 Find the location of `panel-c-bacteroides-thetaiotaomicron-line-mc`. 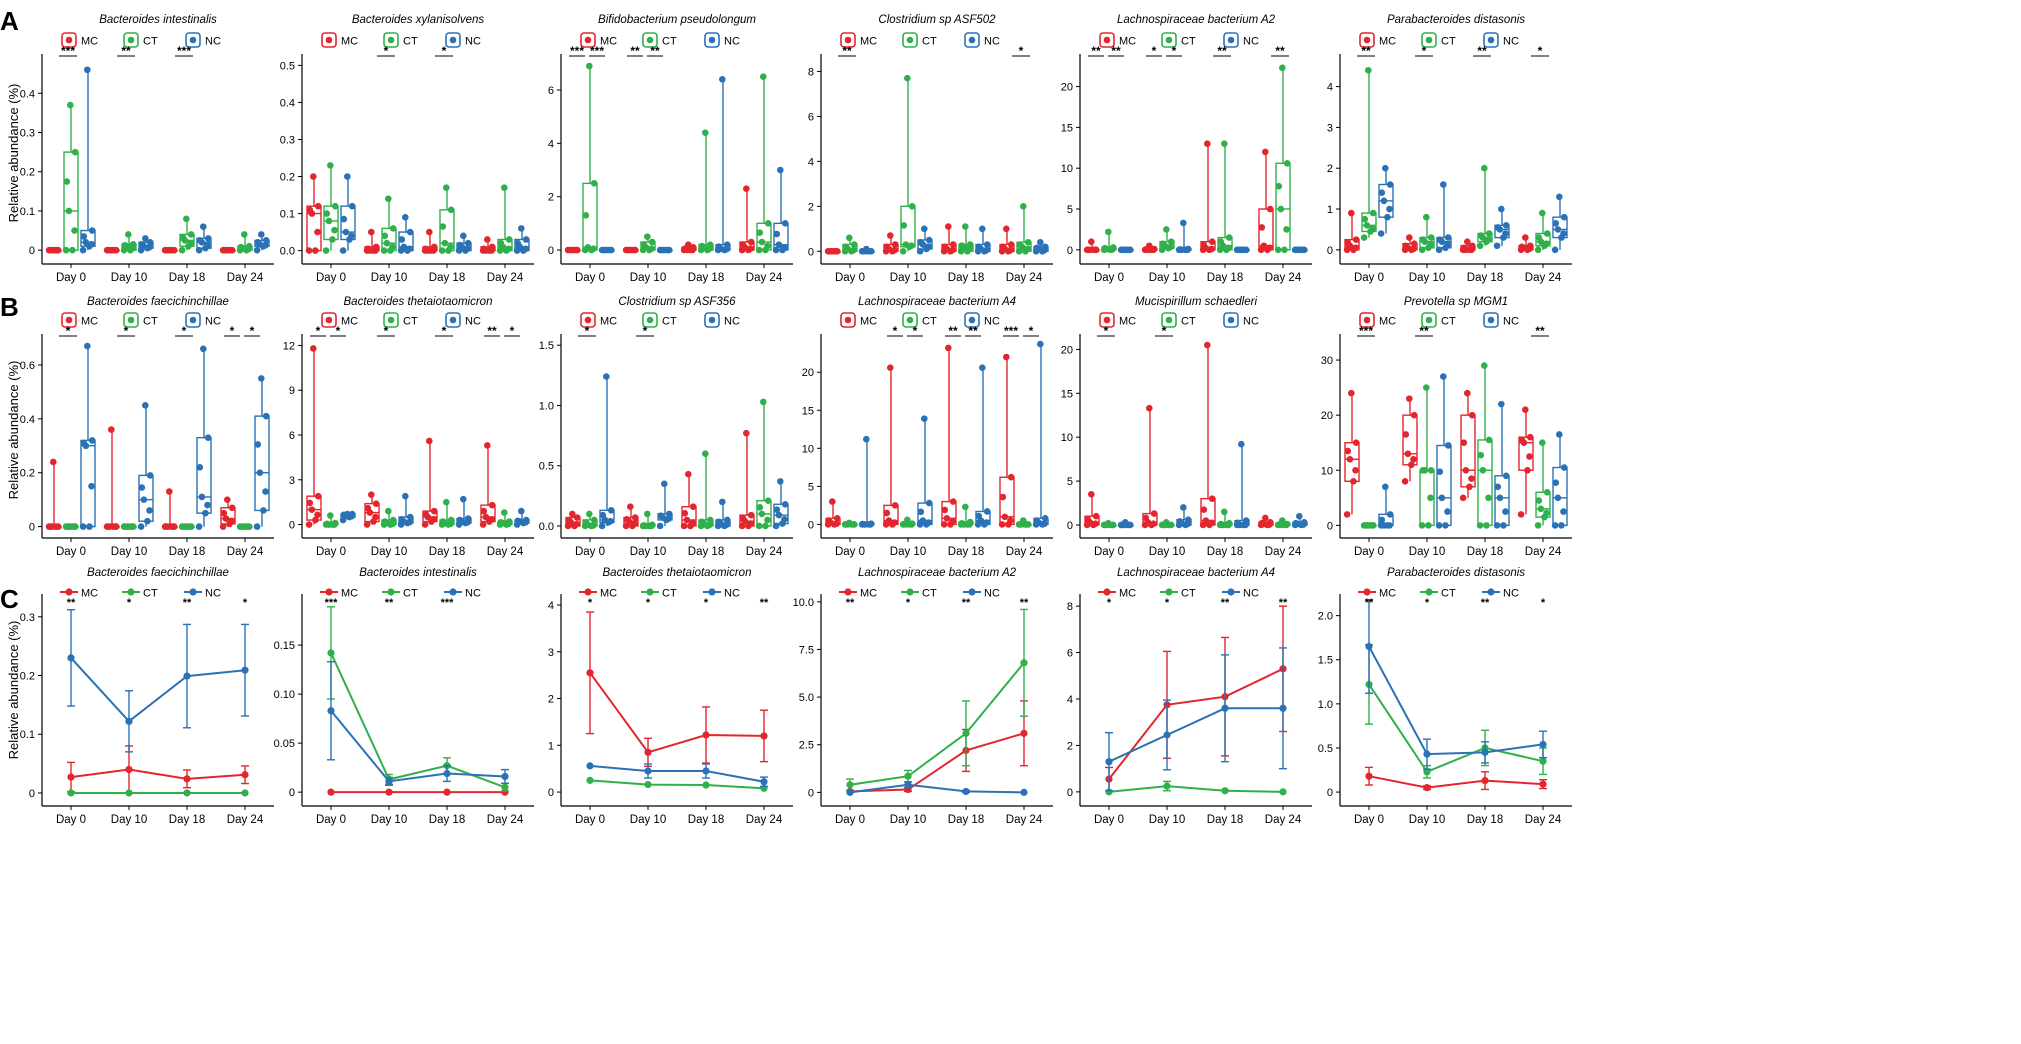

panel-c-bacteroides-thetaiotaomicron-line-mc is located at coordinates (677, 713).